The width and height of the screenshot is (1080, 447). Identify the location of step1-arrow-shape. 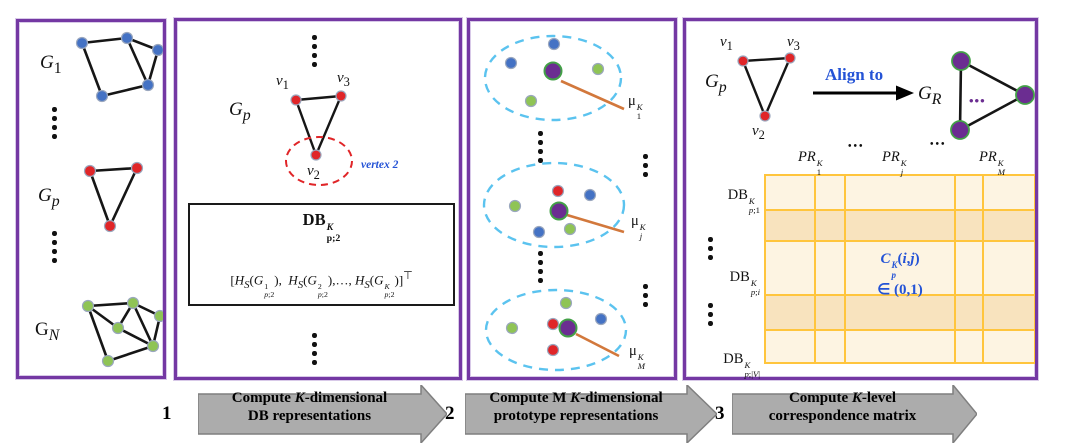
(322, 414).